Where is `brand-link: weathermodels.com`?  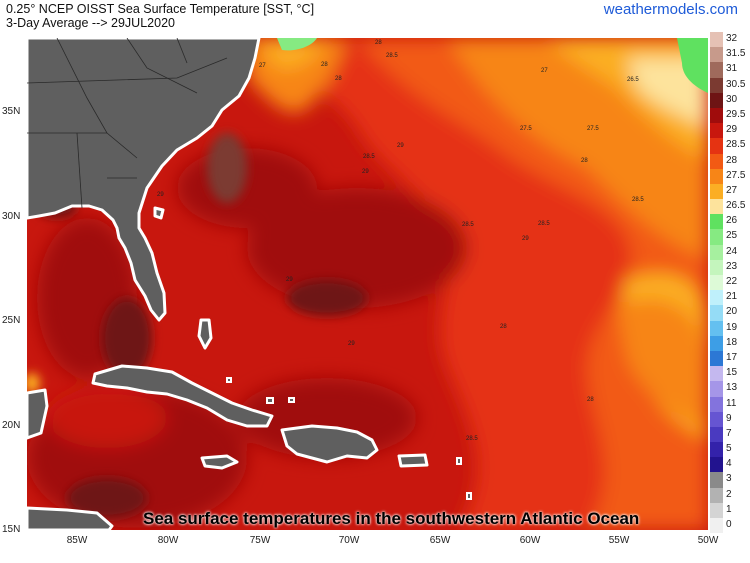
brand-link: weathermodels.com is located at coordinates (670, 9).